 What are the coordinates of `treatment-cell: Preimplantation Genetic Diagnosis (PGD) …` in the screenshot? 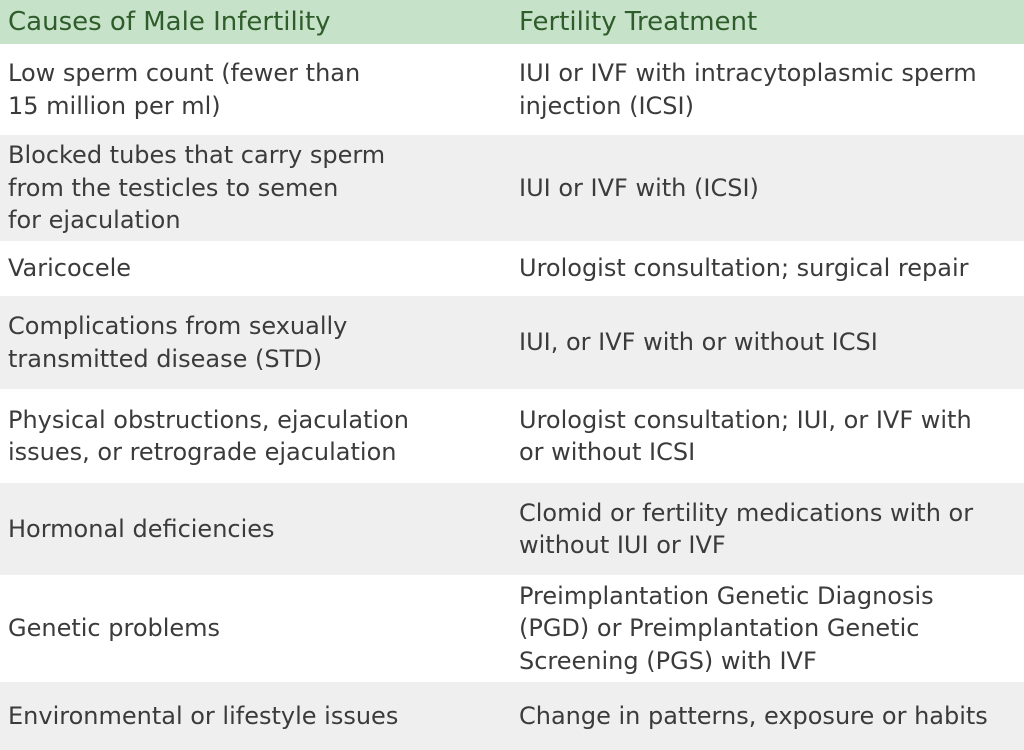 It's located at (726, 628).